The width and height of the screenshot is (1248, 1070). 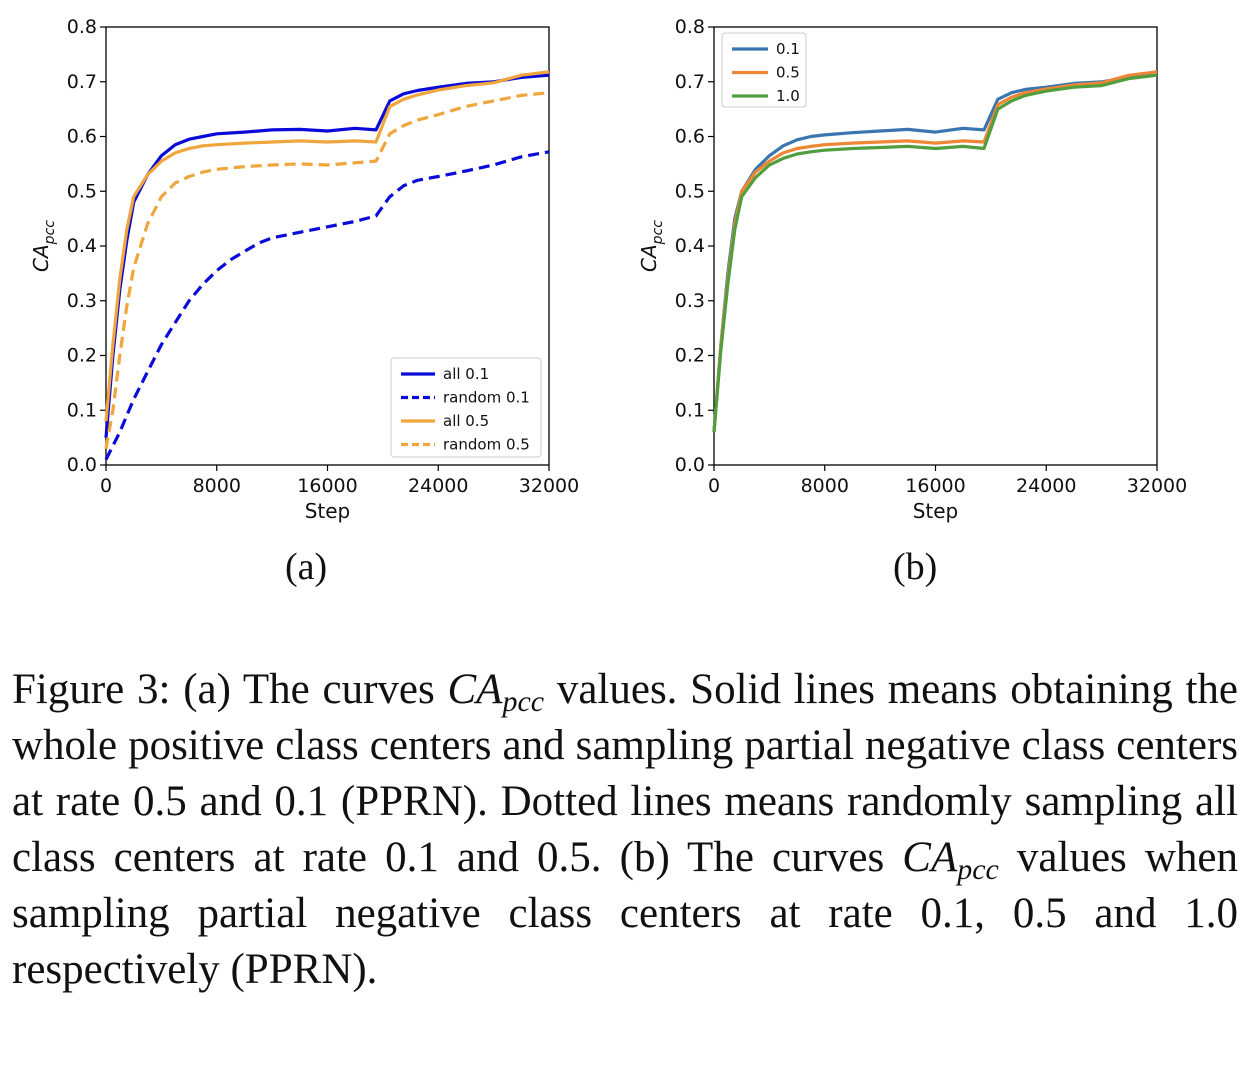 I want to click on caption-math-ca-2: CApcc, so click(x=950, y=860).